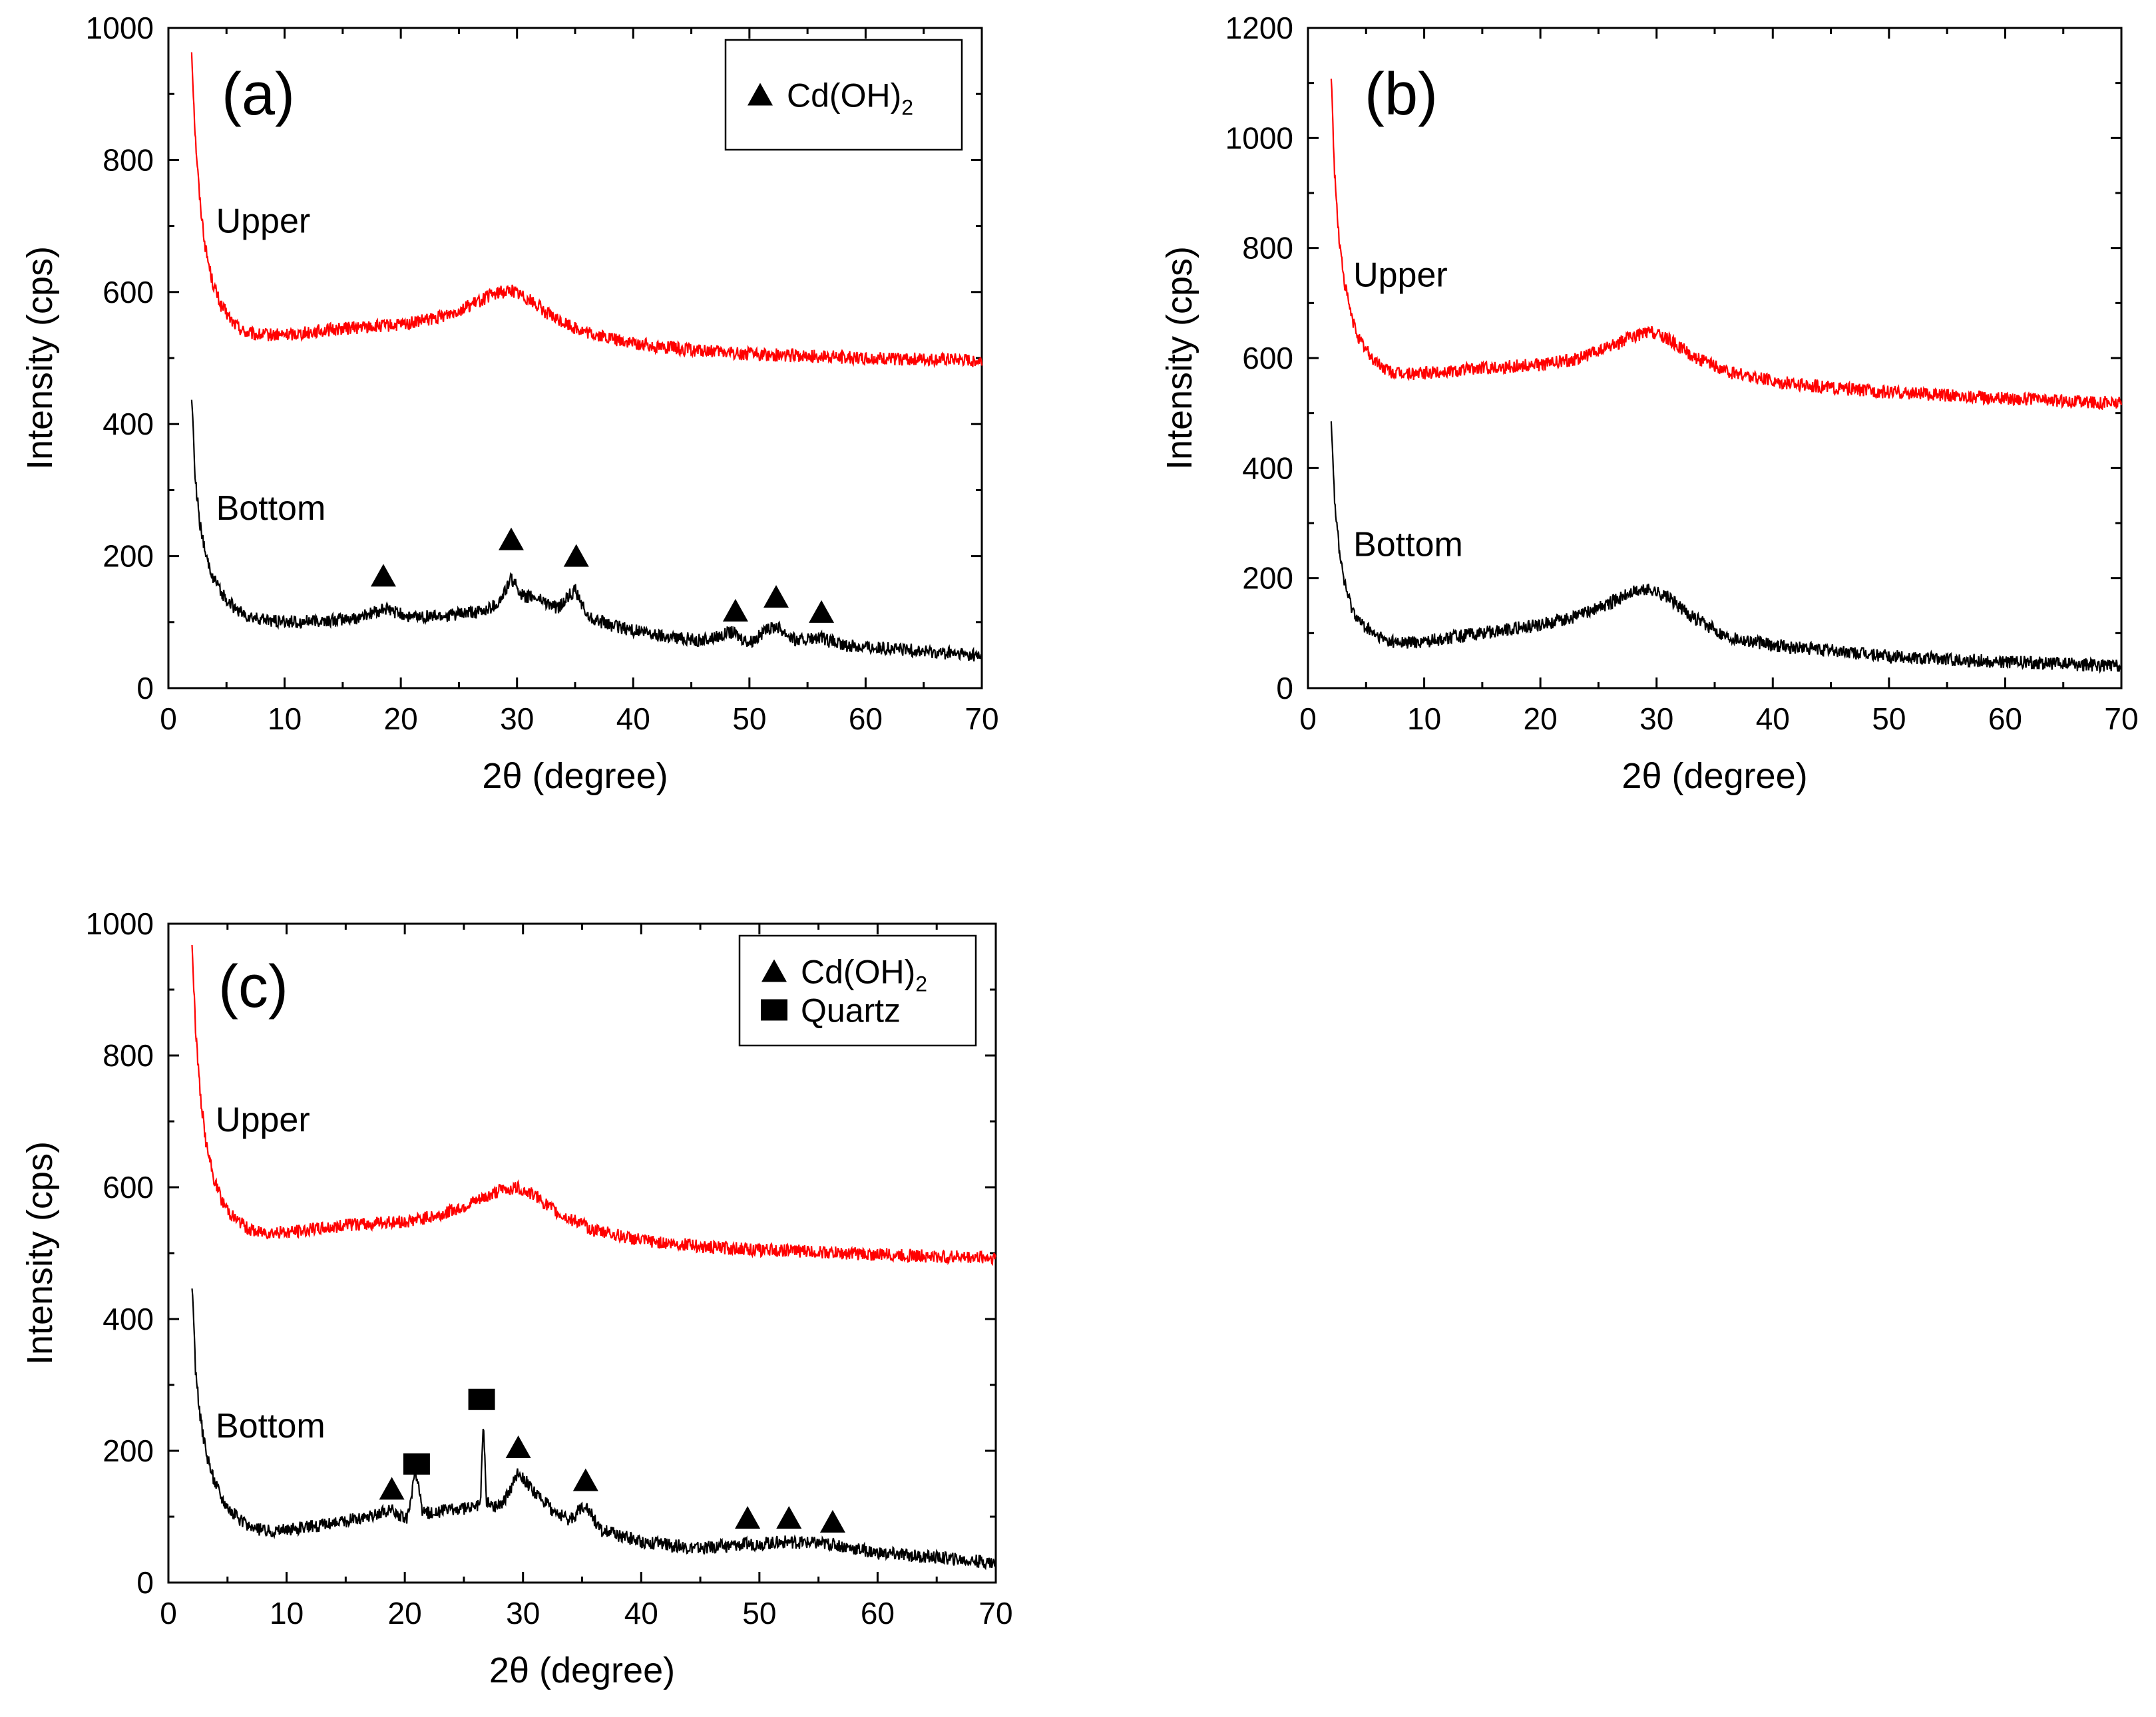 This screenshot has height=1717, width=2156. Describe the element at coordinates (774, 1010) in the screenshot. I see `legend-square-icon` at that location.